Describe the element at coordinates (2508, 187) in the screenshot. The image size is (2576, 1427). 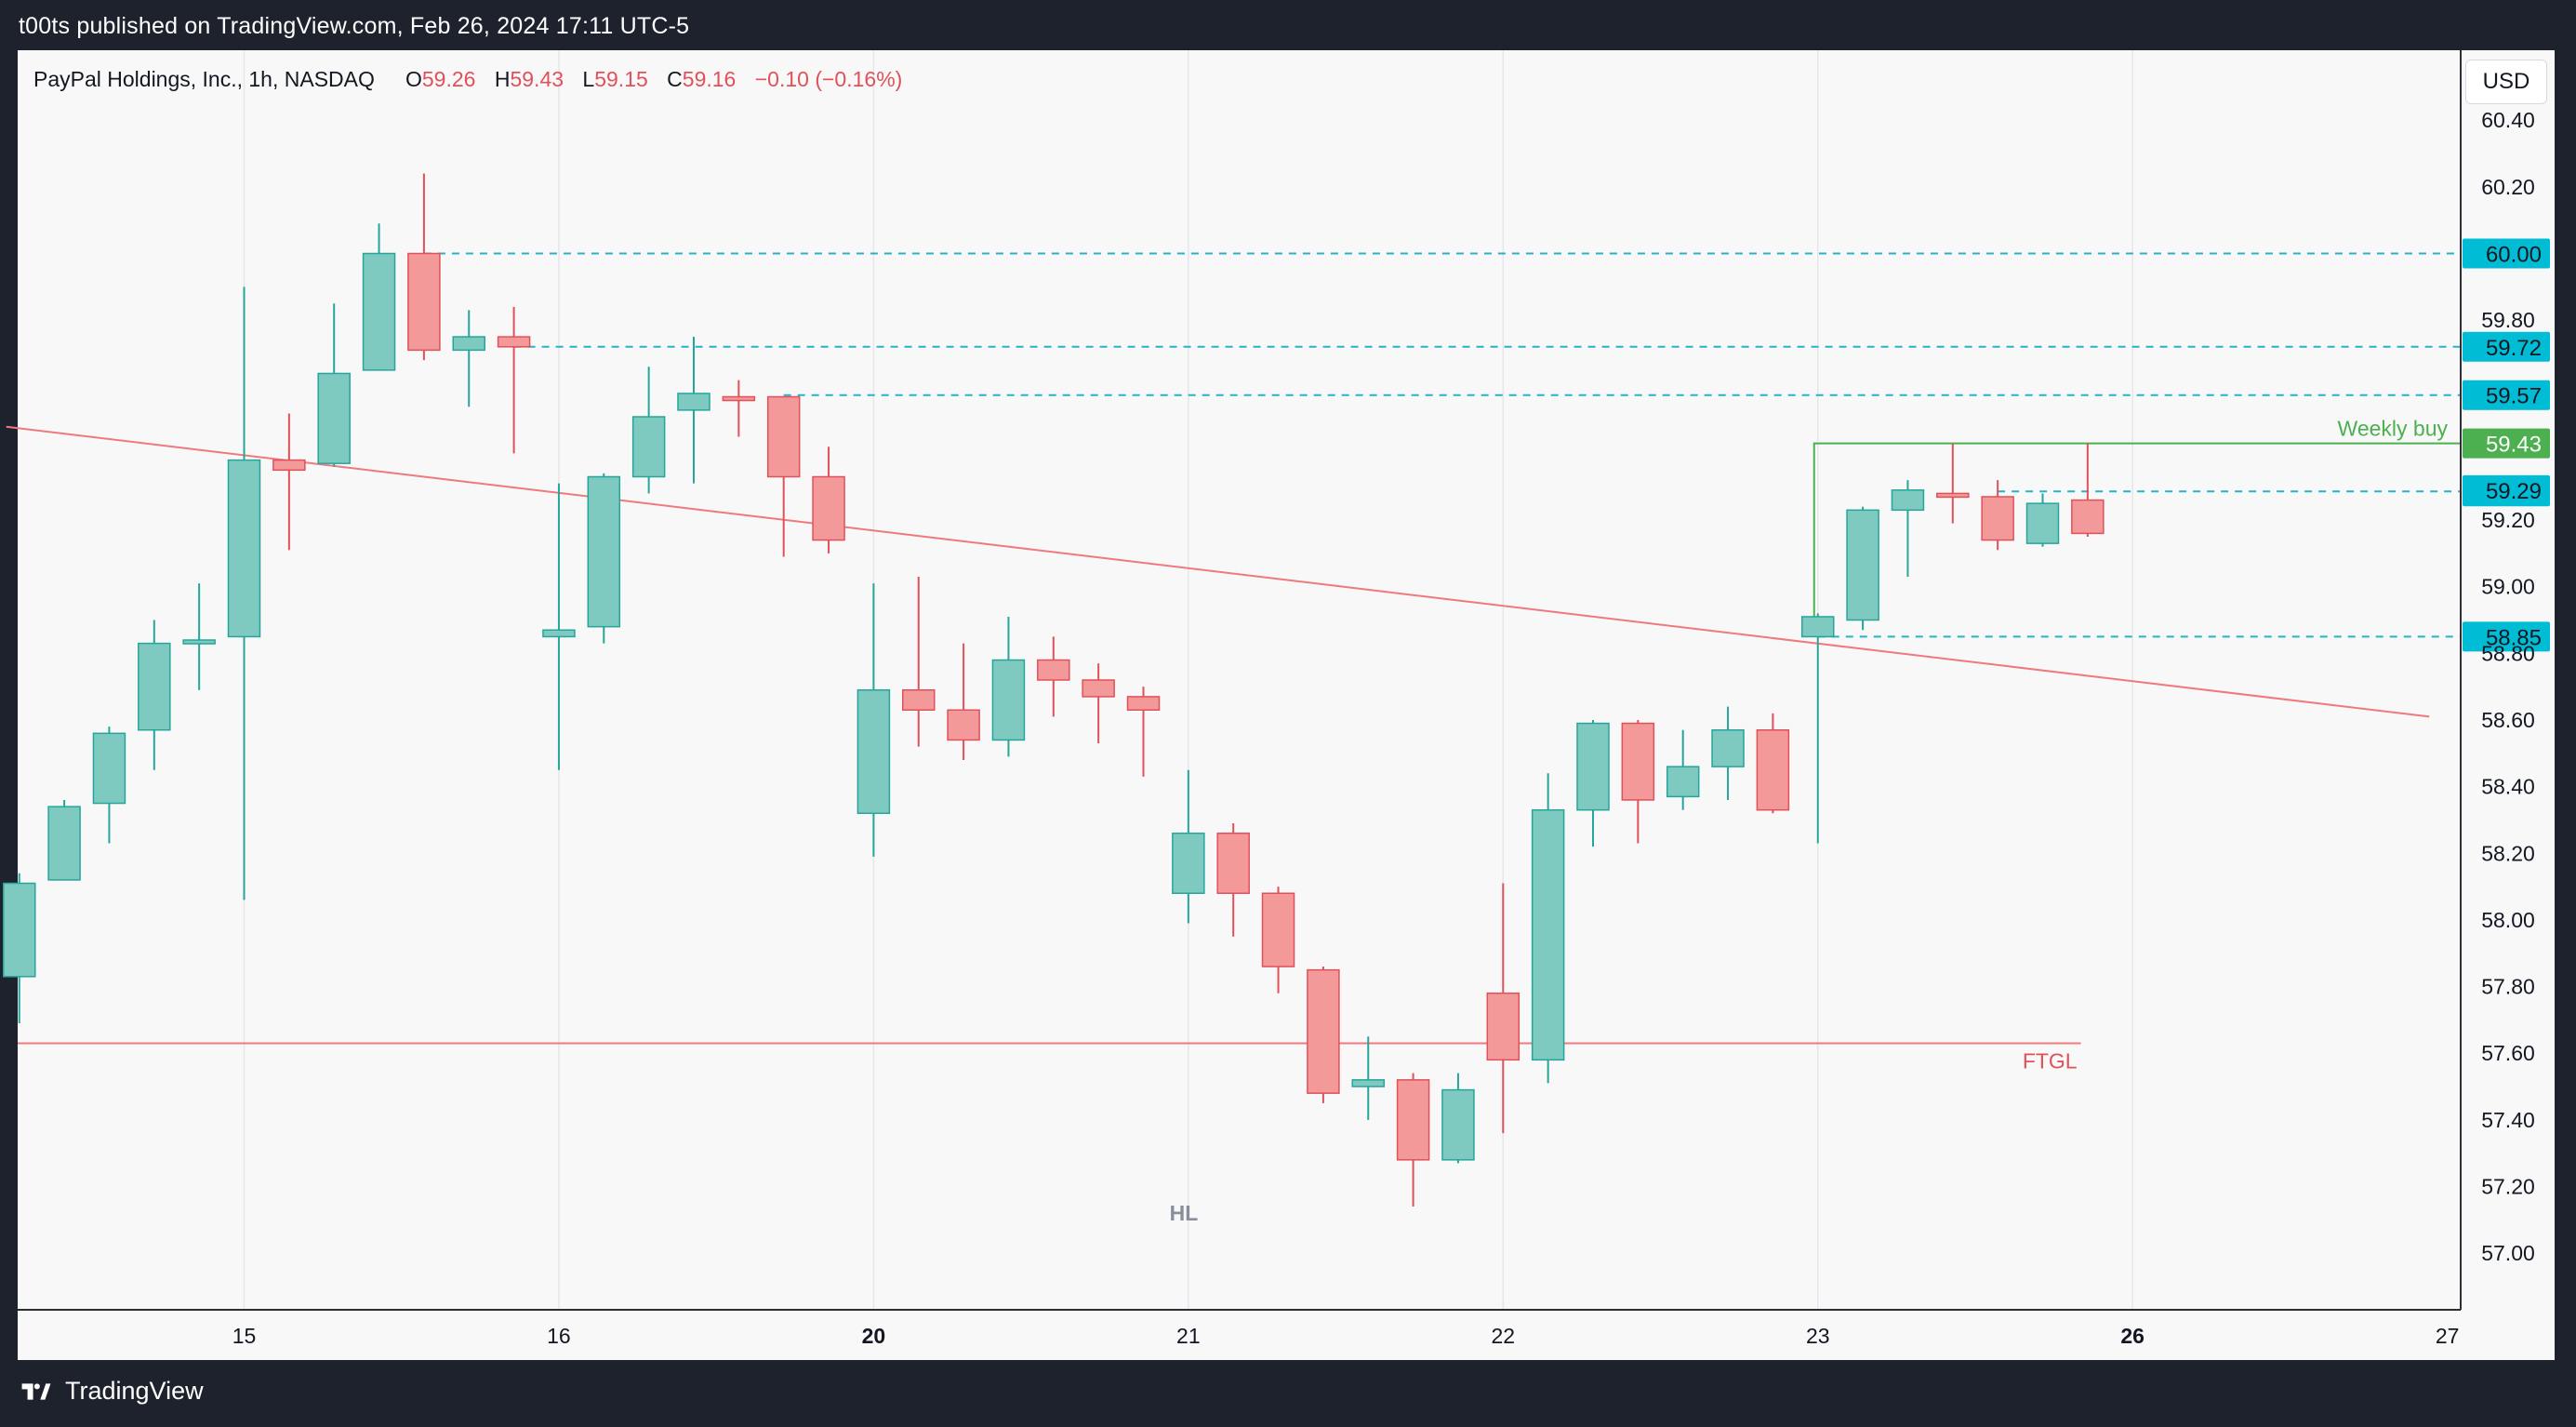
I see `y-tick-label: 60.20` at that location.